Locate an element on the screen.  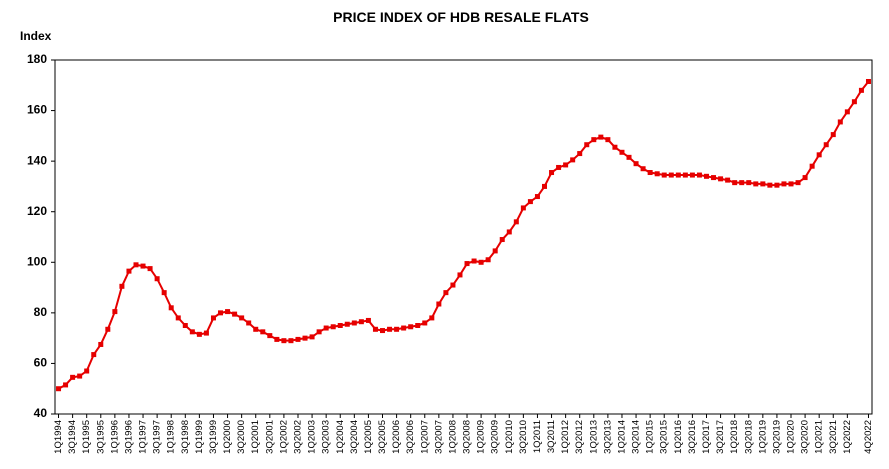
x-tick-label: 3Q2005 is located at coordinates (382, 437).